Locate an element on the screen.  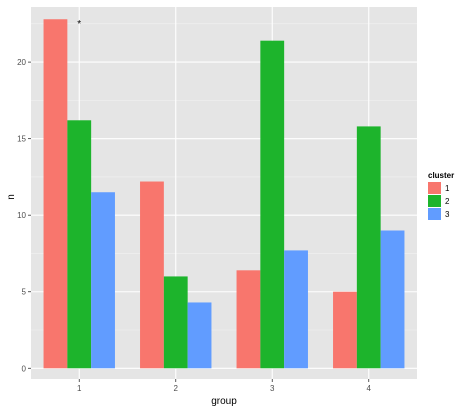
x-tick-label: 3 is located at coordinates (272, 388).